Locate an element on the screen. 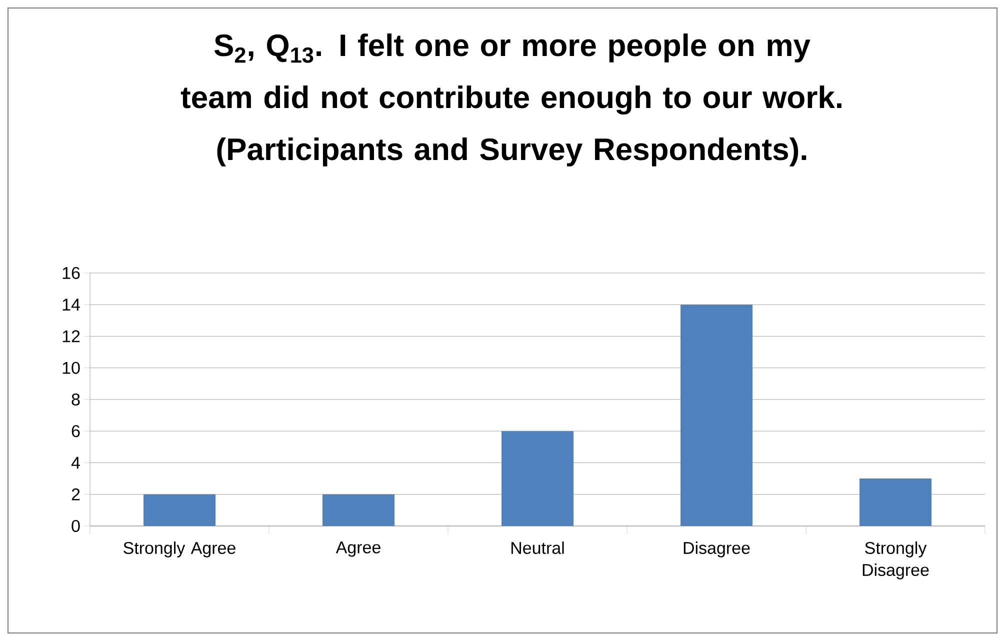 The height and width of the screenshot is (636, 1000). y-tick-label: 10 is located at coordinates (71, 368).